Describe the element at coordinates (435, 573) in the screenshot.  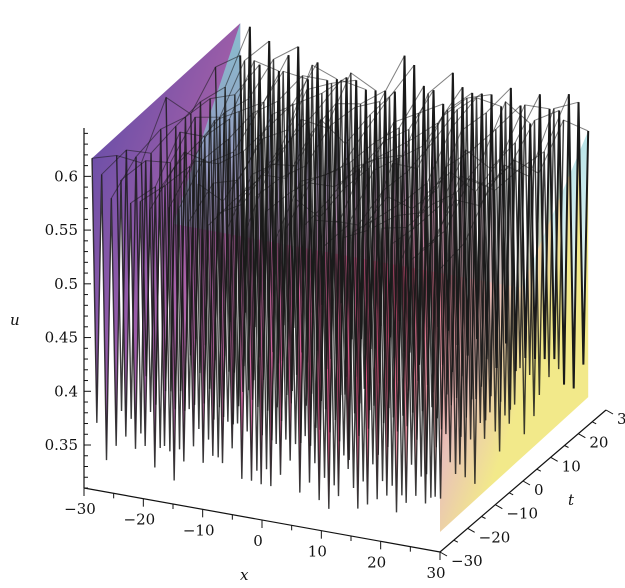
I see `x-tick-label: 30` at that location.